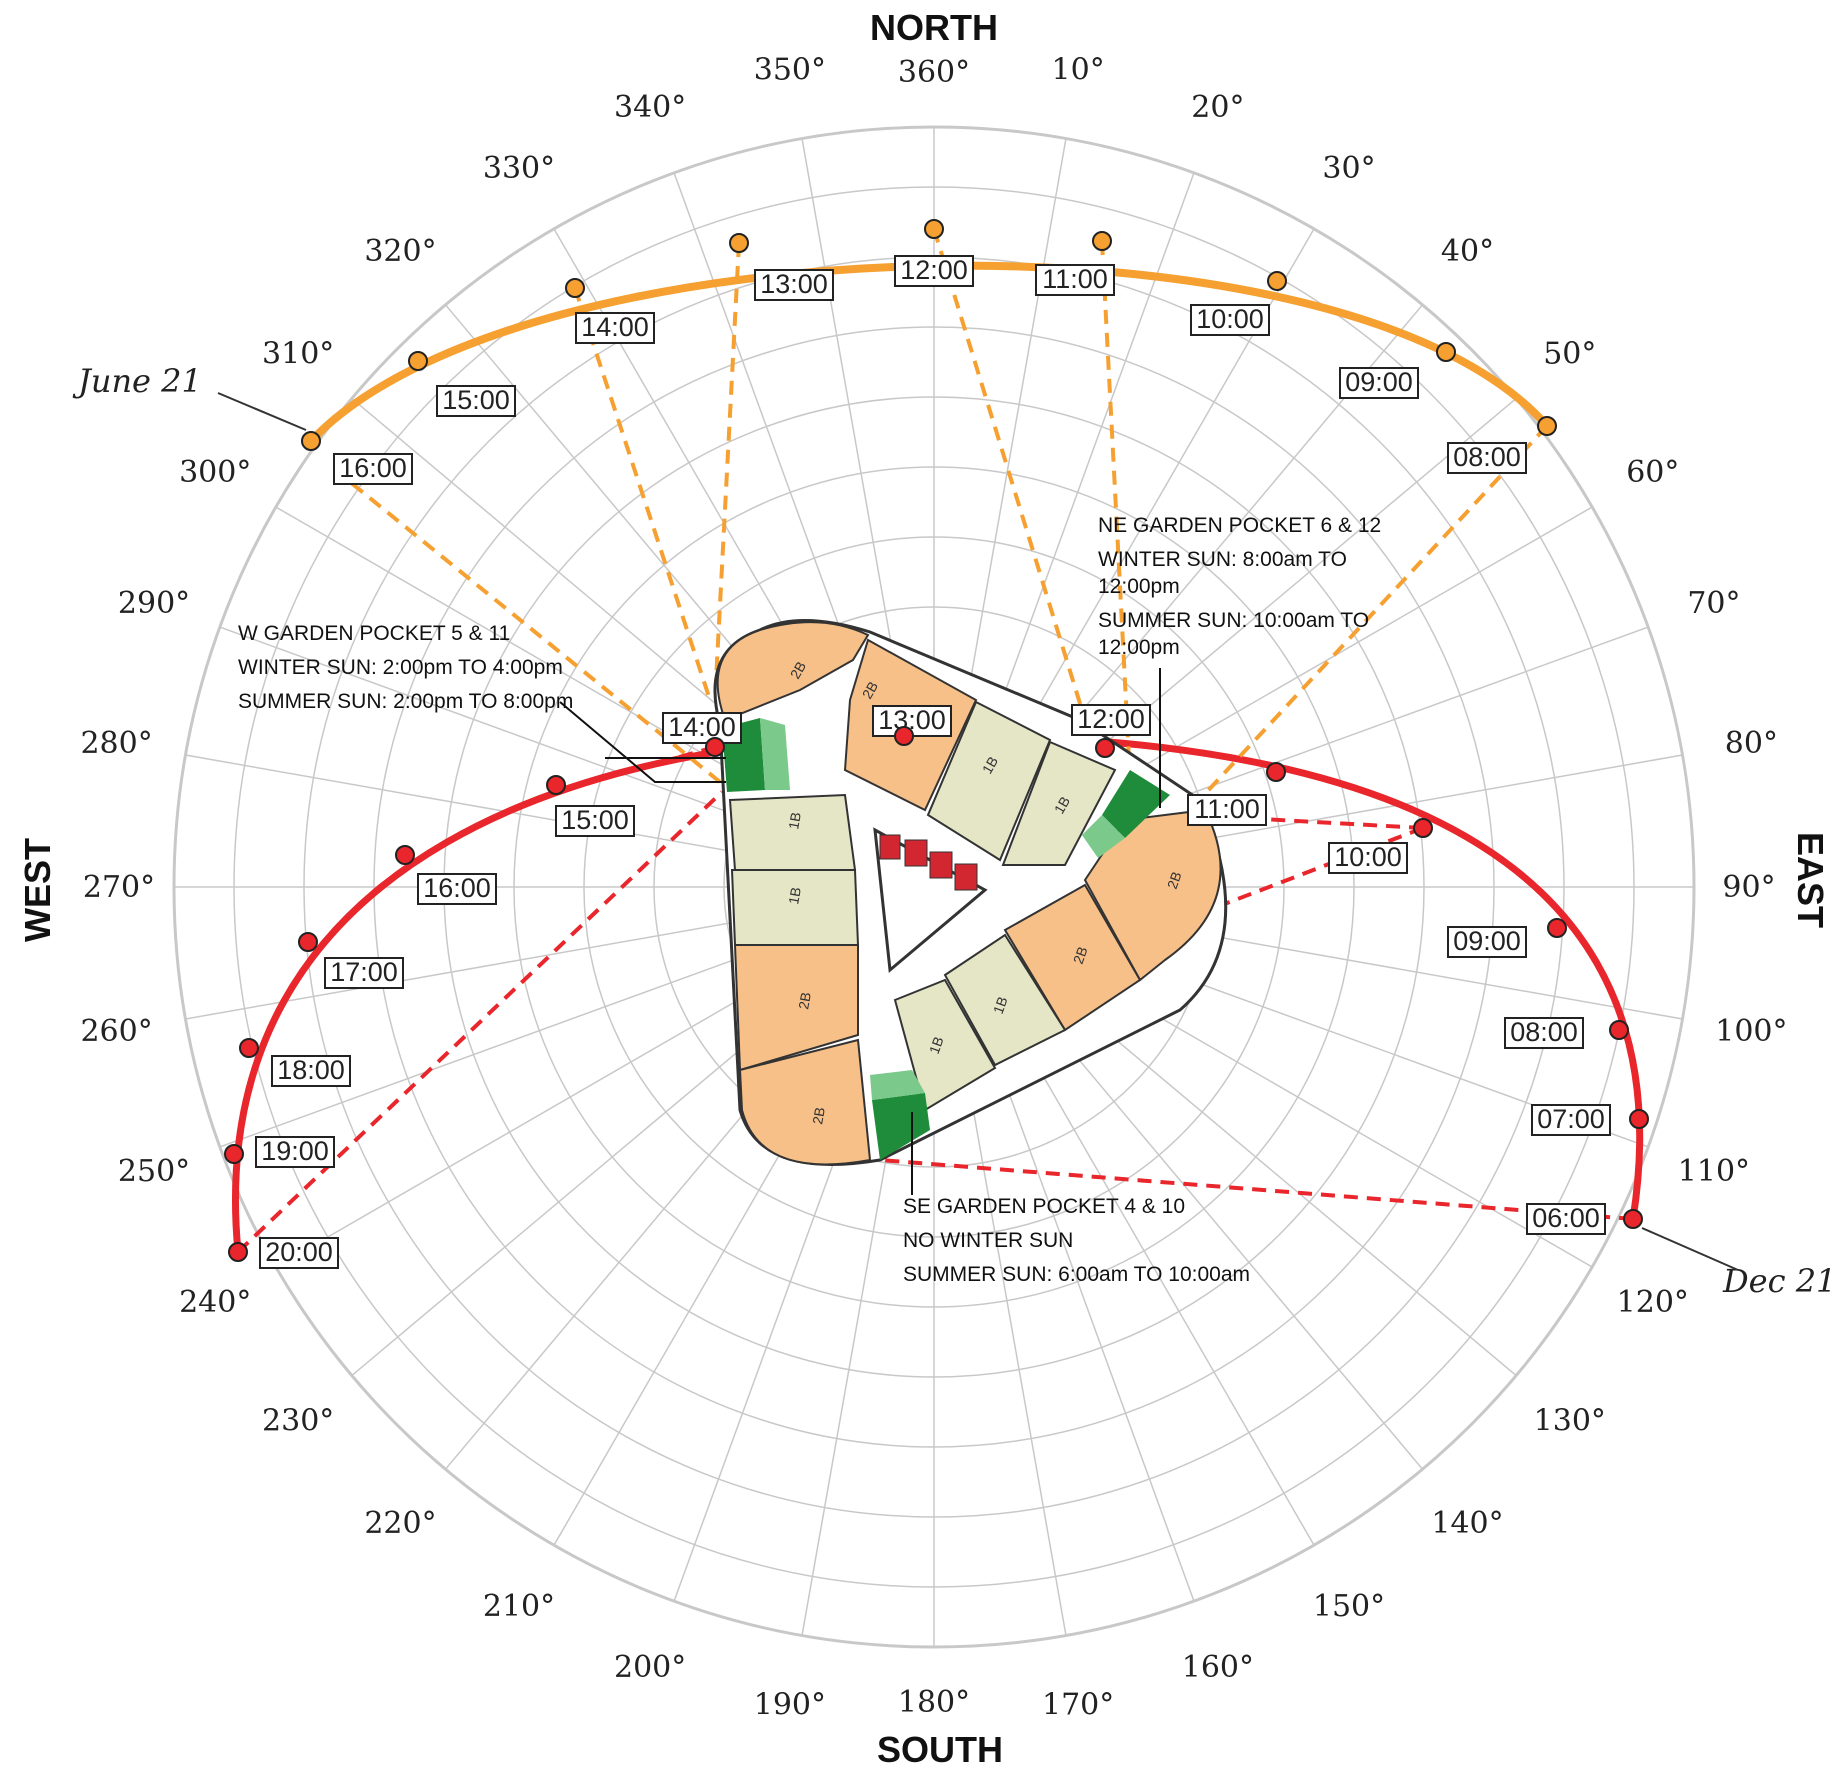  I want to click on note-ne-winter-1: WINTER SUN: 8:00am TO, so click(1222, 559).